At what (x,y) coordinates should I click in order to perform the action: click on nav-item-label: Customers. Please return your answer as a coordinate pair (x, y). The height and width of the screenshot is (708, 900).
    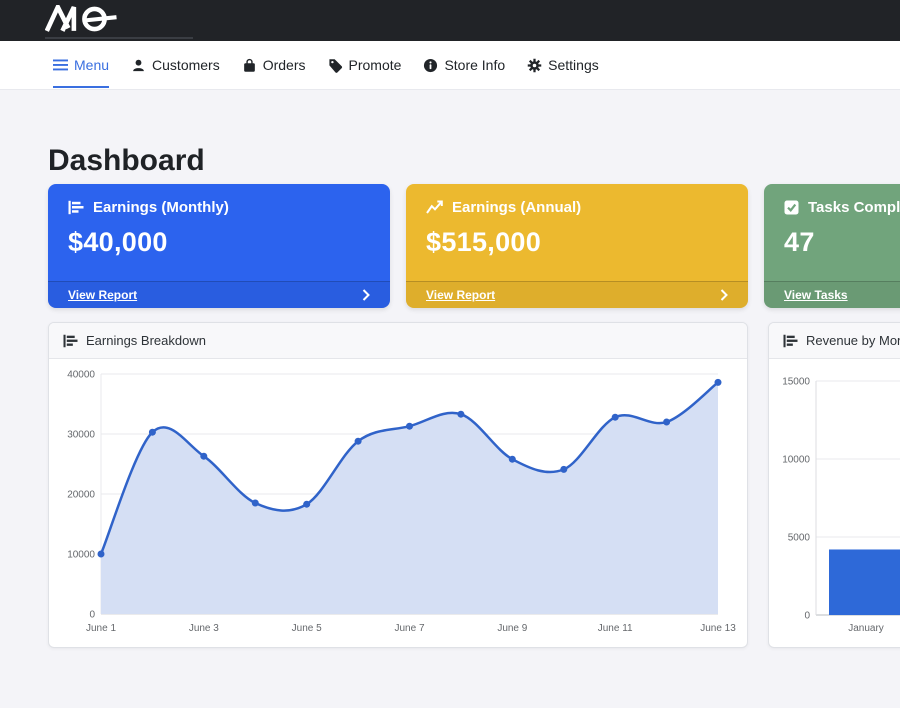
    Looking at the image, I should click on (186, 65).